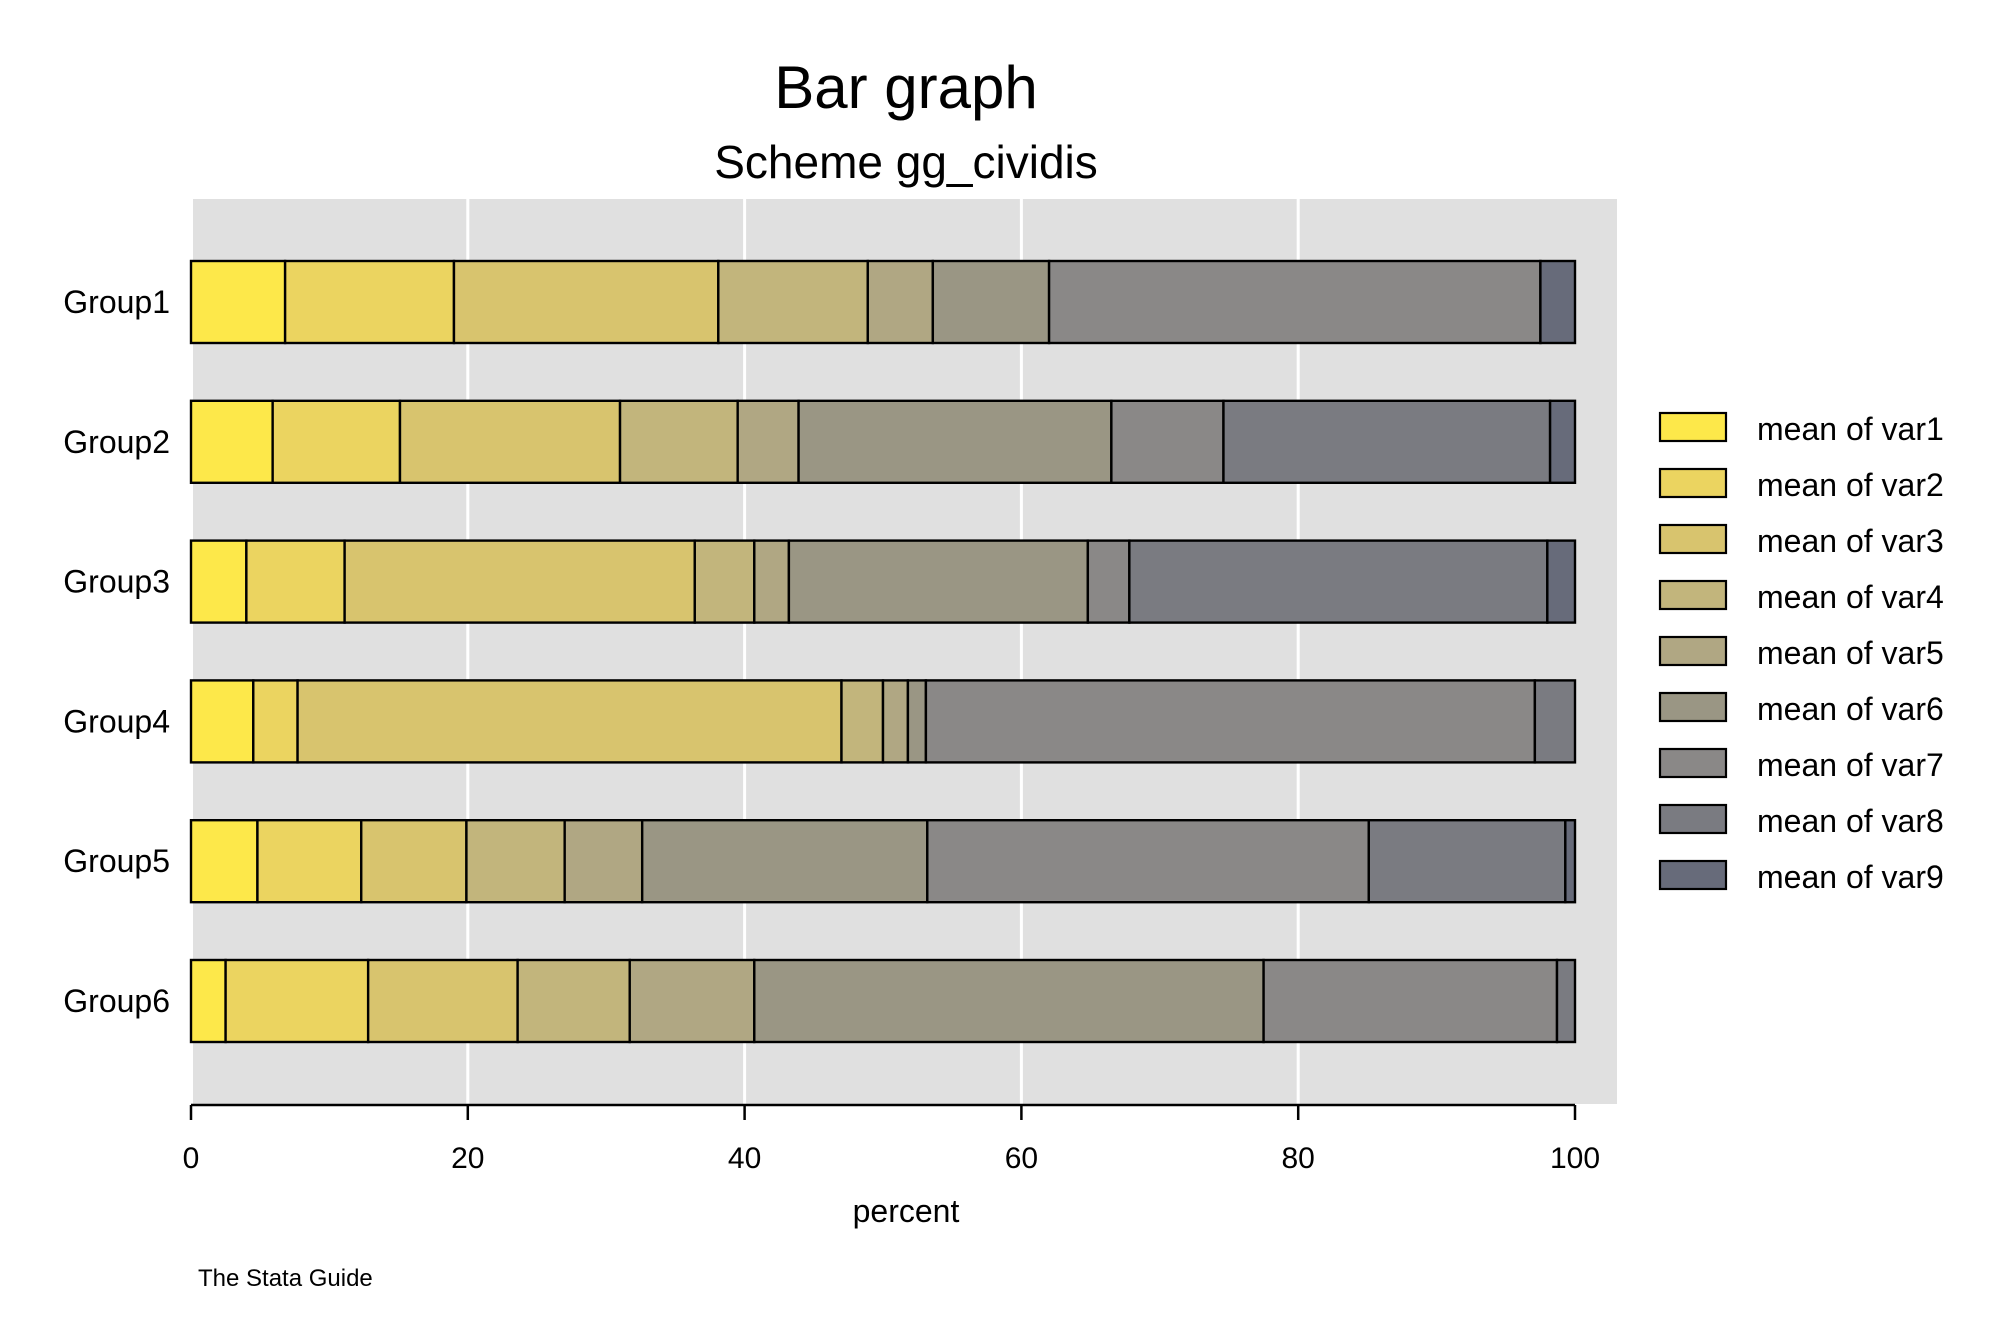  I want to click on x-tick-label: 40, so click(744, 1158).